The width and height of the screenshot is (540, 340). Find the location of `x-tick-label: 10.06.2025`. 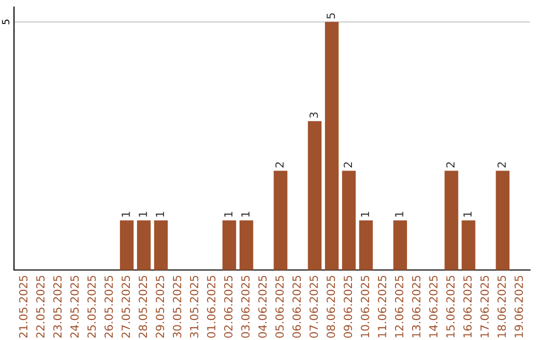

x-tick-label: 10.06.2025 is located at coordinates (365, 307).